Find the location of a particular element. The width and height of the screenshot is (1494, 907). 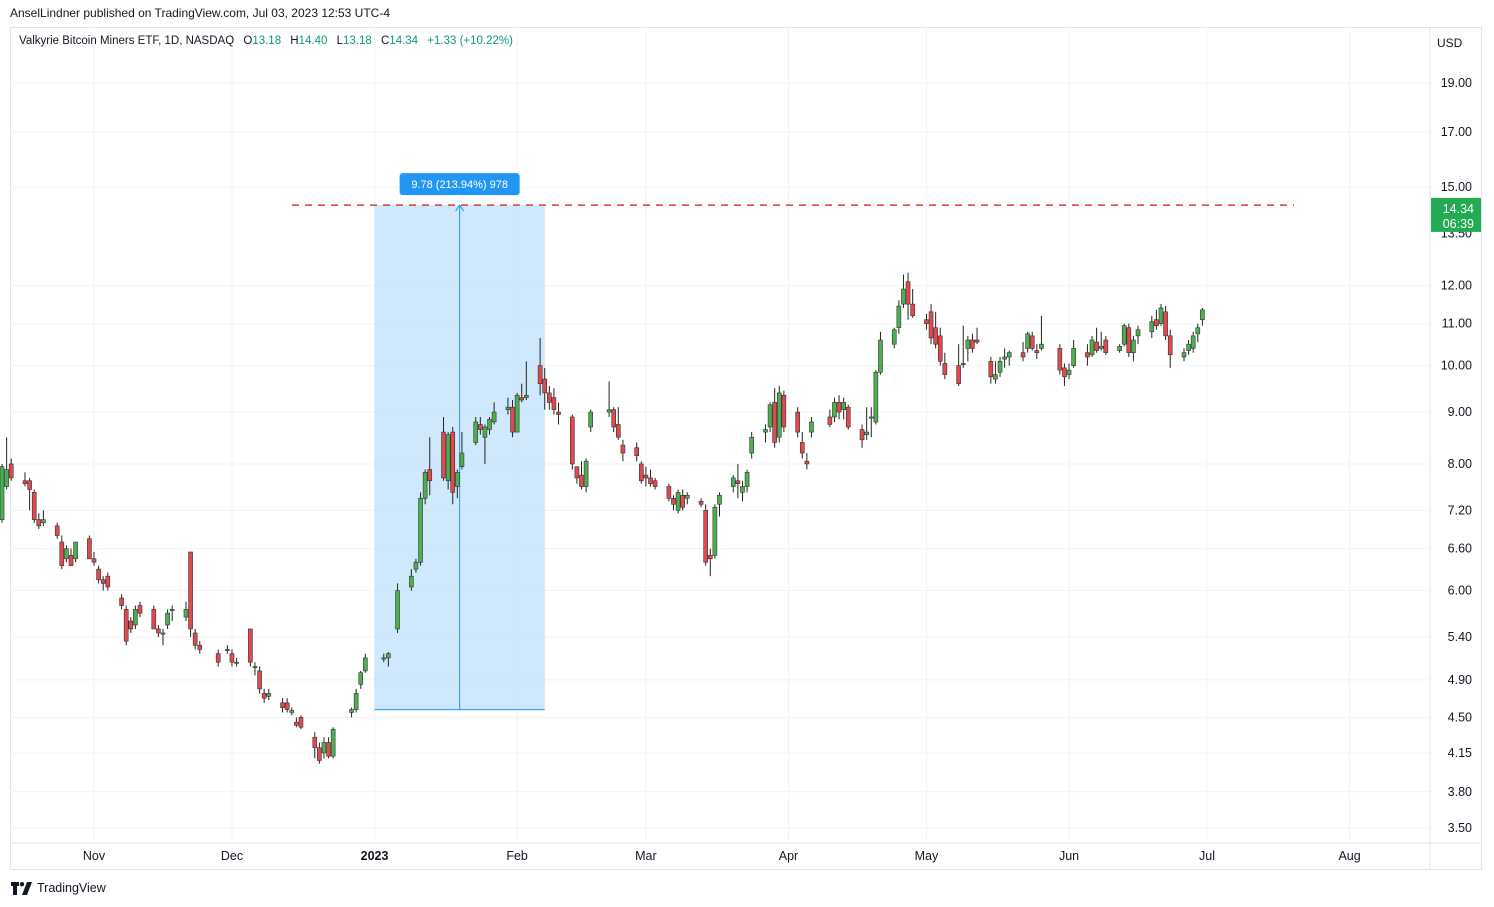

tradingview-logo-text: TradingView is located at coordinates (71, 888).